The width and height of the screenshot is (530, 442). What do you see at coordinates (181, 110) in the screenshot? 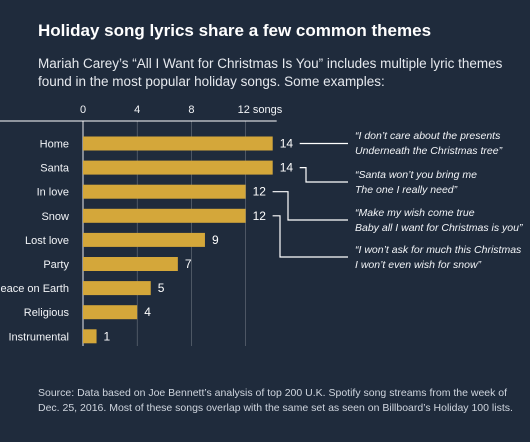
I see `x-axis-ticks: 0 4 8 12 songs` at bounding box center [181, 110].